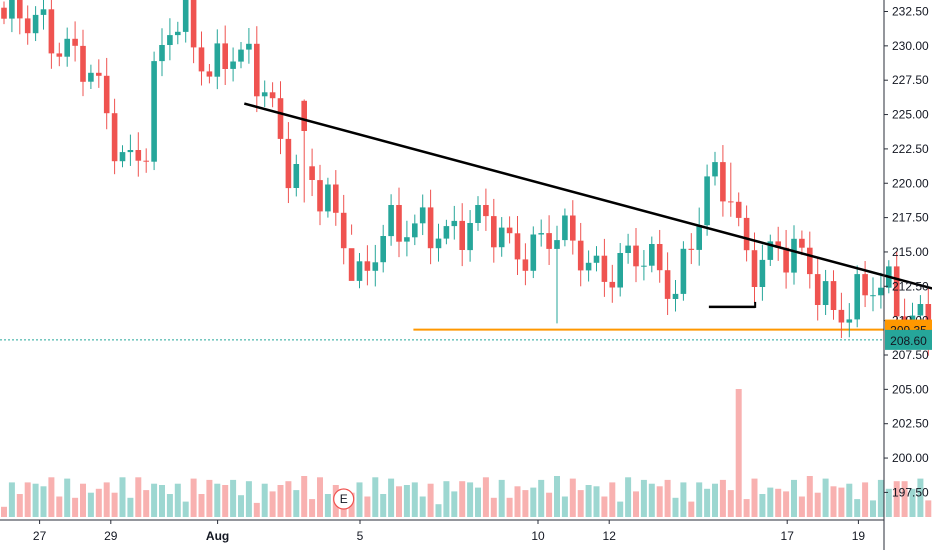 The height and width of the screenshot is (555, 932). I want to click on y-tick-label: 205.00, so click(910, 389).